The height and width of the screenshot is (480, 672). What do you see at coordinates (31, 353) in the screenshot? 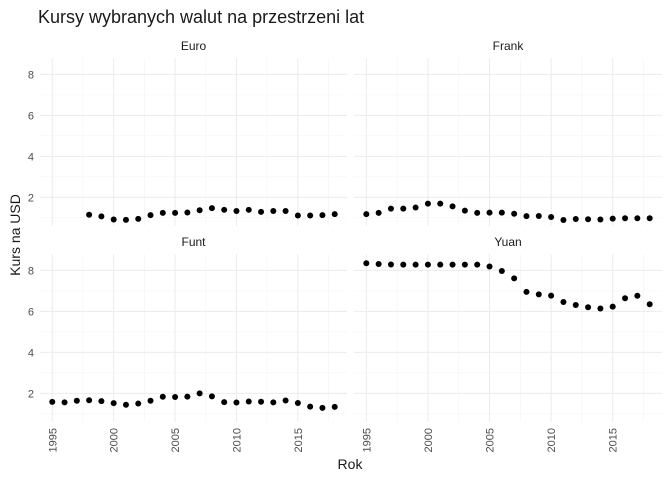
I see `y-tick-label: 4` at bounding box center [31, 353].